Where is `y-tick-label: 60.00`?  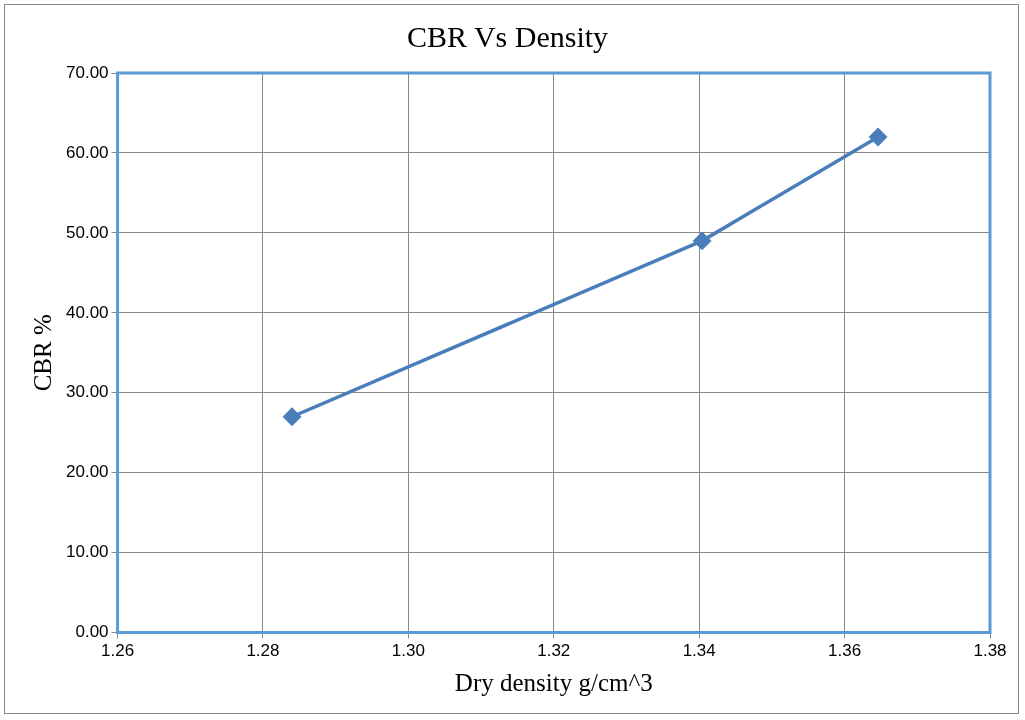 y-tick-label: 60.00 is located at coordinates (87, 152).